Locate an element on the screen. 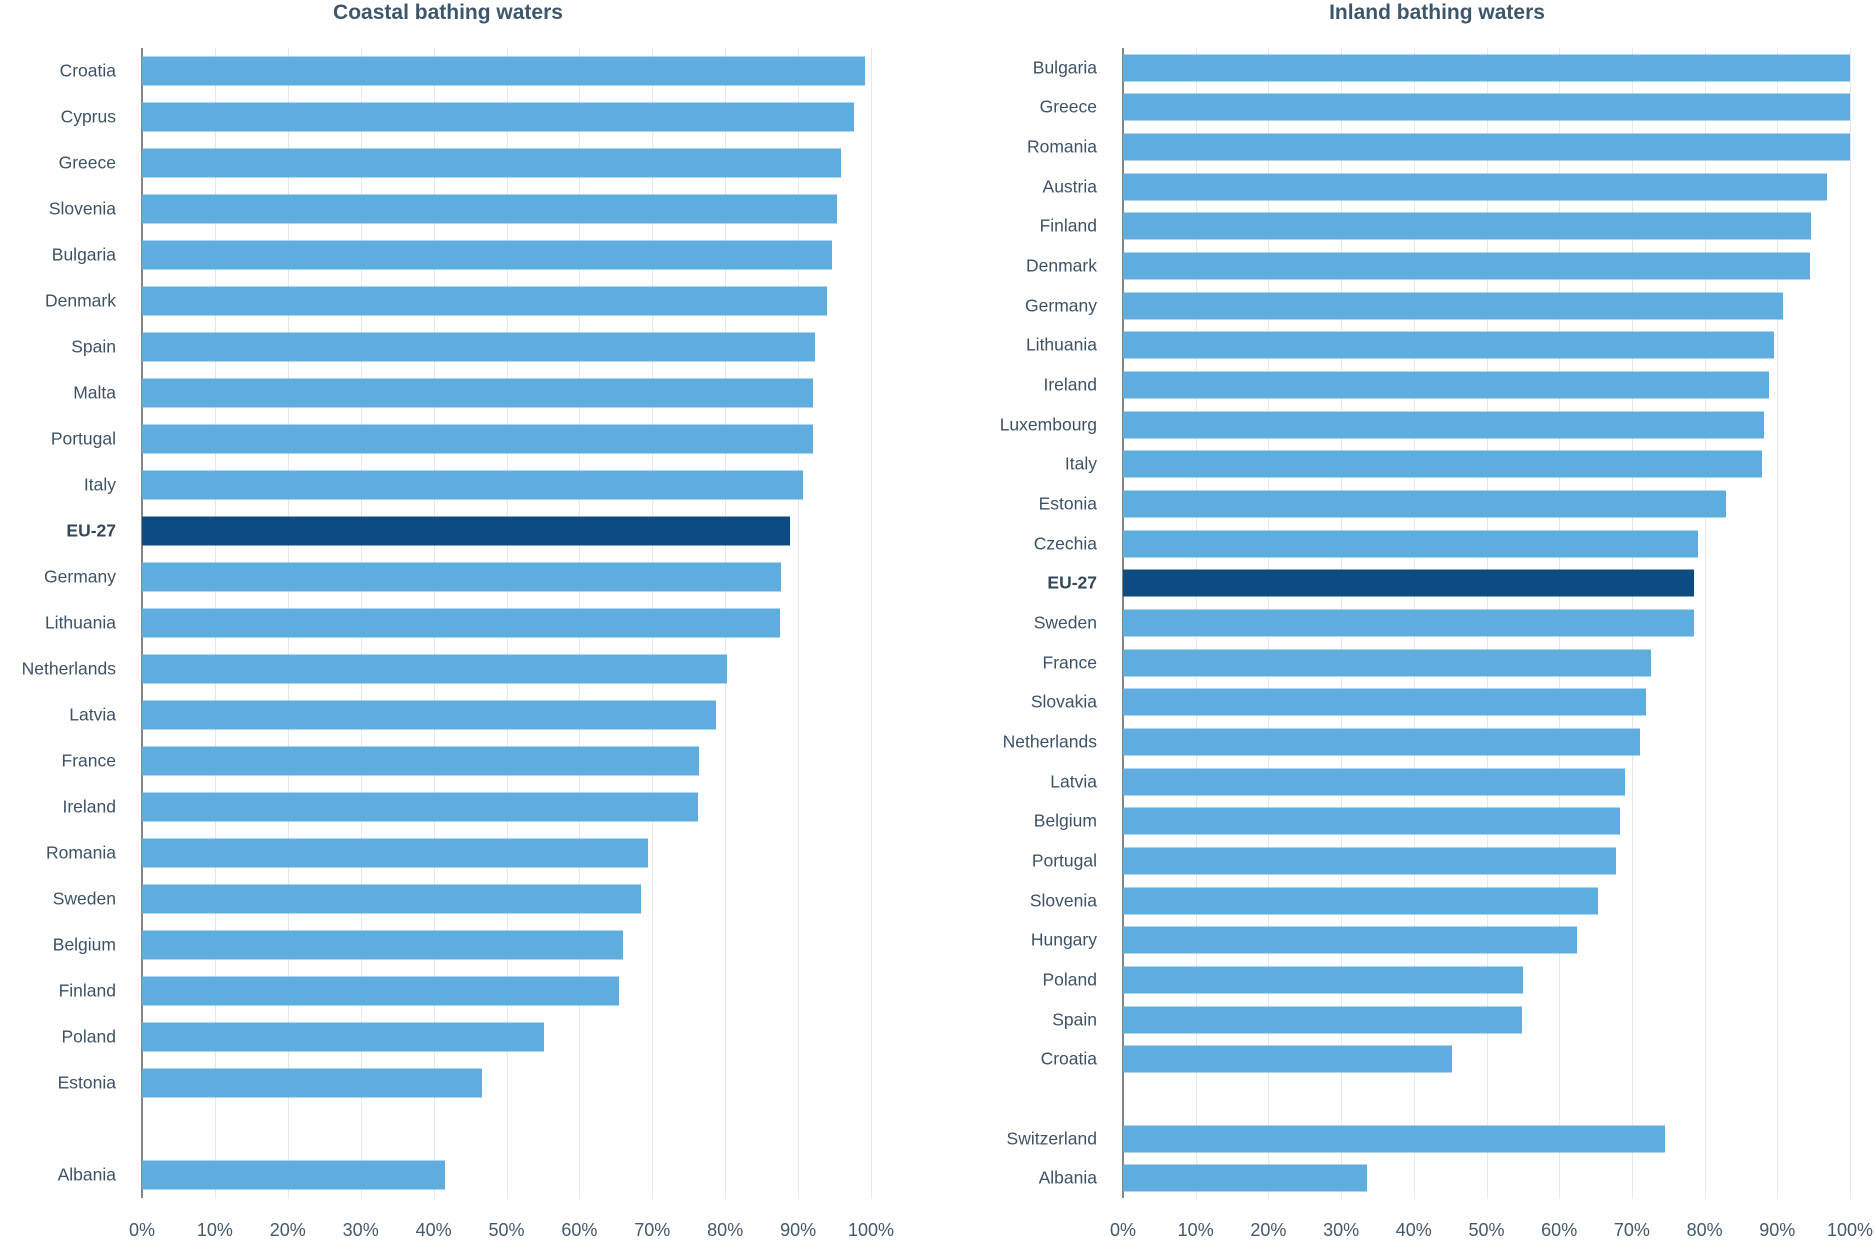 The image size is (1876, 1258). country-label: Croatia is located at coordinates (87, 70).